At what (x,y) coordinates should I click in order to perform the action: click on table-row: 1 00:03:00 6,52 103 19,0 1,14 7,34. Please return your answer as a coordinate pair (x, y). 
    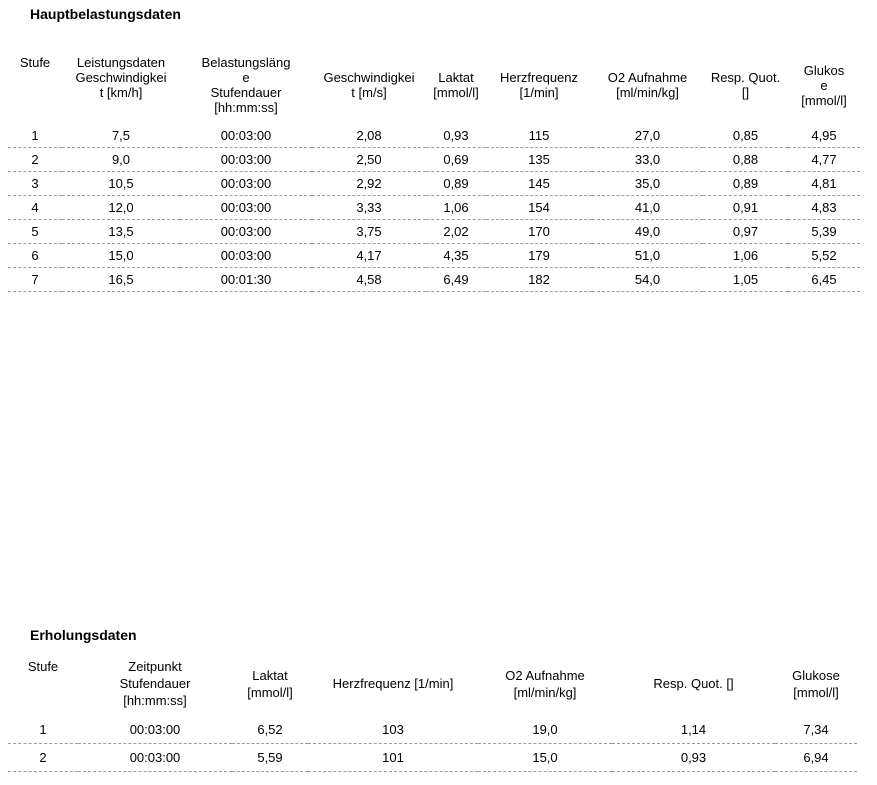
    Looking at the image, I should click on (432, 730).